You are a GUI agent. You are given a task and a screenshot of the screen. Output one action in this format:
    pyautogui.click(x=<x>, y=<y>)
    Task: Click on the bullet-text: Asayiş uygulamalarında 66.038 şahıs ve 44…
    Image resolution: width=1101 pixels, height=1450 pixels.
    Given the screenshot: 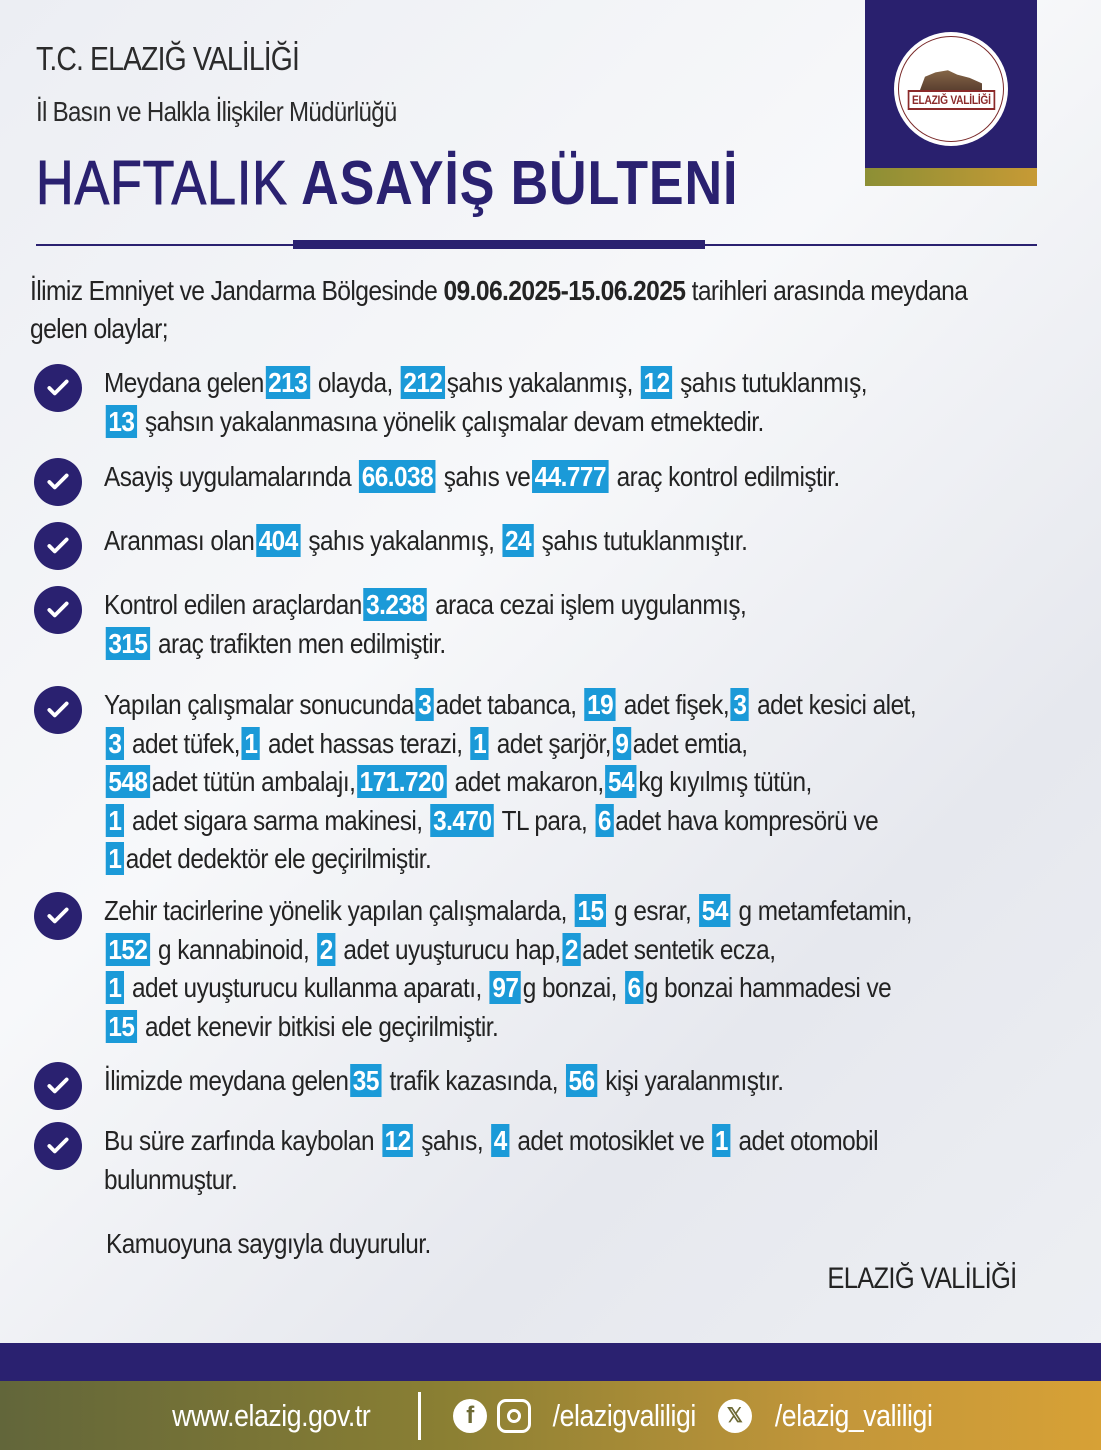 What is the action you would take?
    pyautogui.click(x=472, y=477)
    